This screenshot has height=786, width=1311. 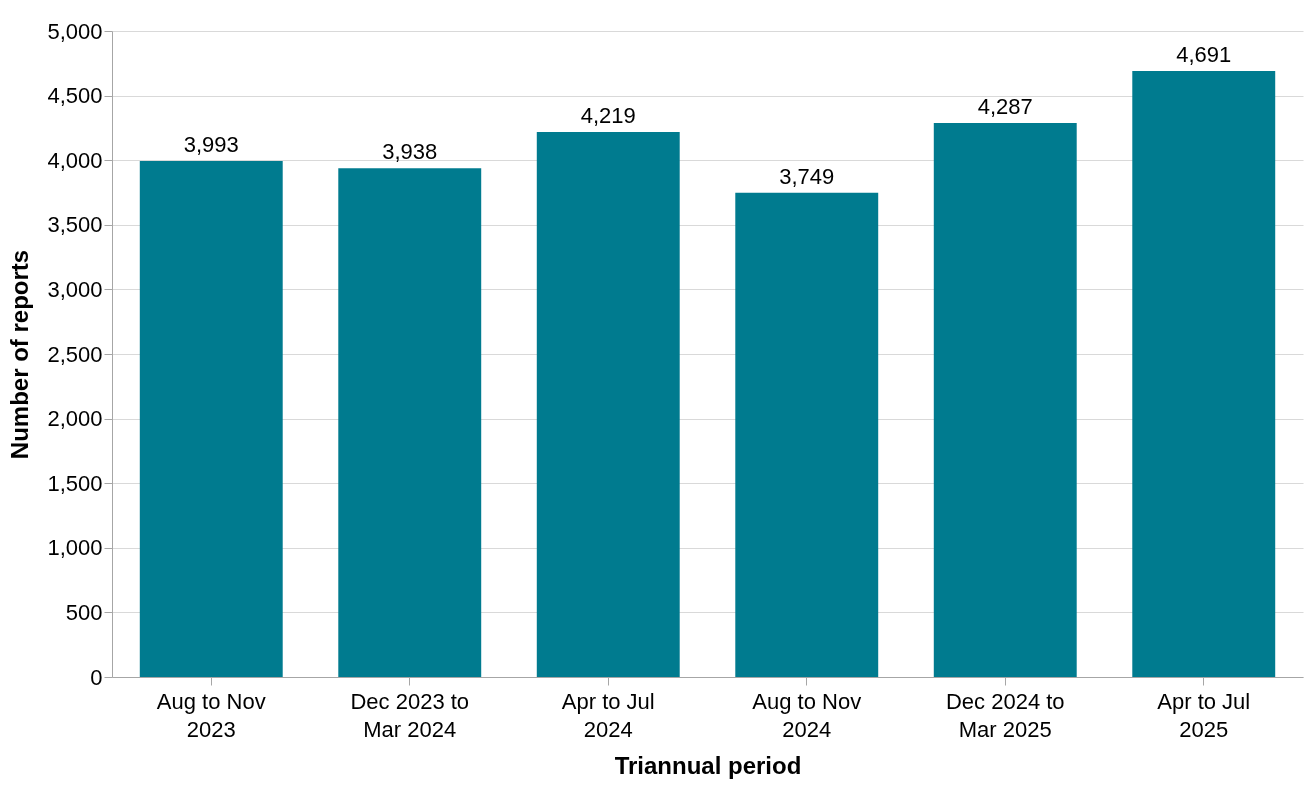 What do you see at coordinates (1005, 107) in the screenshot?
I see `data-label: 4,287` at bounding box center [1005, 107].